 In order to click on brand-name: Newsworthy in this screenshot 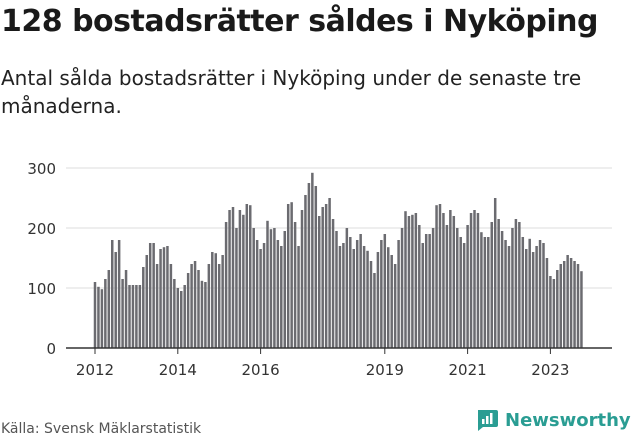, I will do `click(568, 420)`.